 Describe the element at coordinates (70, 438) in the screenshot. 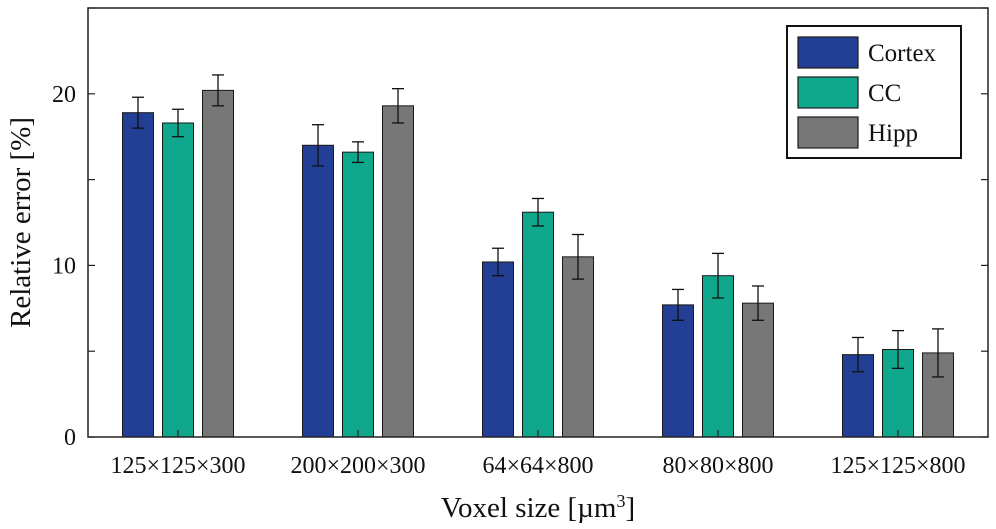

I see `y-tick-label: 0` at that location.